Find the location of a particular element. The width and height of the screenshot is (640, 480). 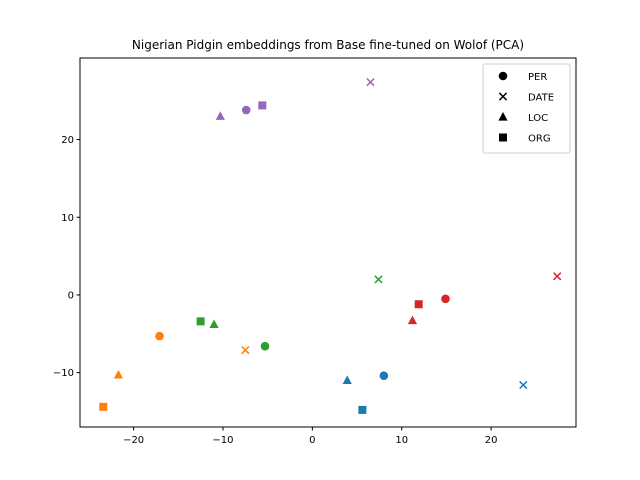

x-tick-label: −10 is located at coordinates (222, 440).